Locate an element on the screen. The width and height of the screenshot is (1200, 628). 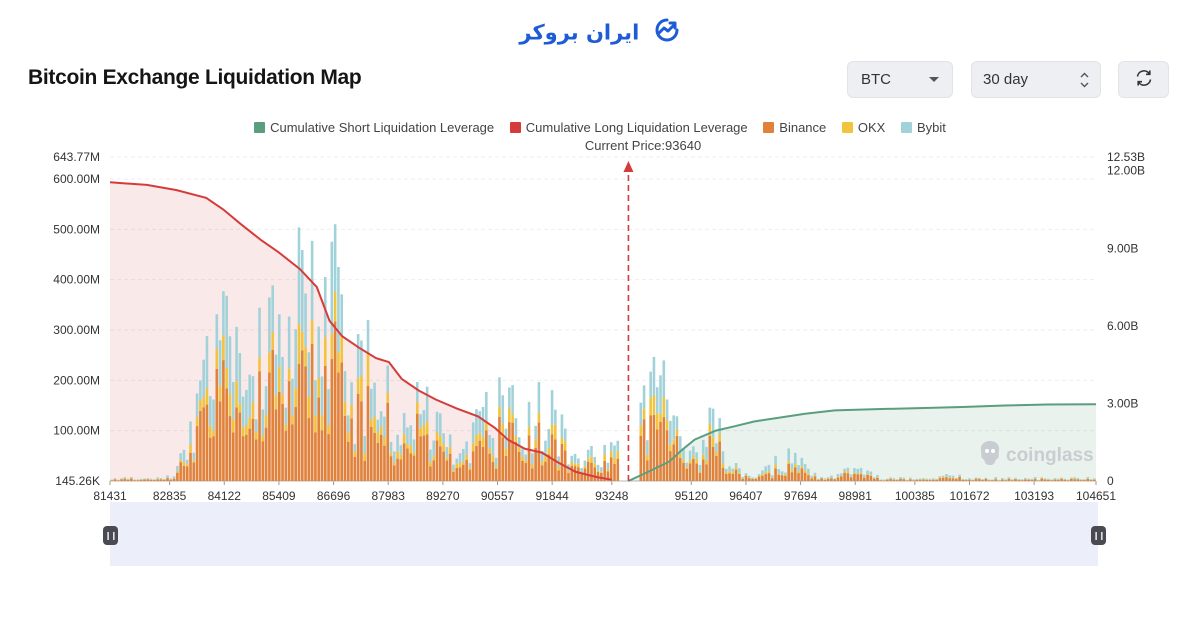
y-left-tick-label: 500.00M is located at coordinates (76, 229).